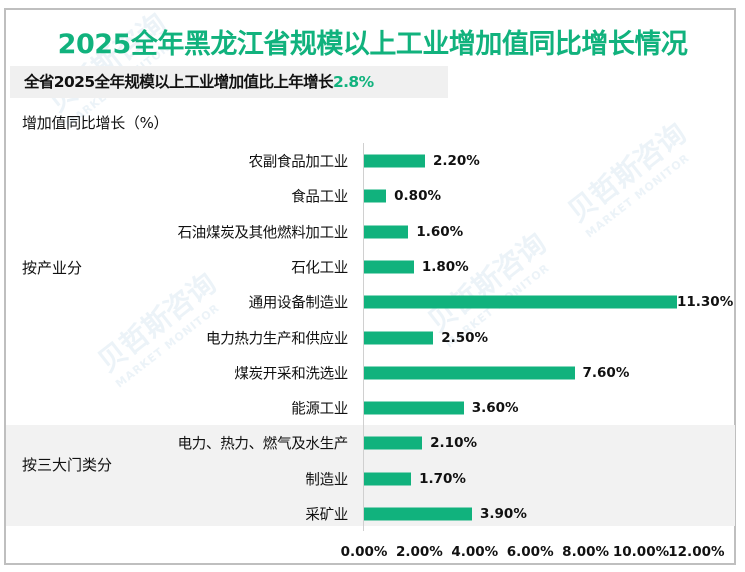 The image size is (745, 572). Describe the element at coordinates (263, 233) in the screenshot. I see `category-label: 石油煤炭及其他燃料加工业` at that location.